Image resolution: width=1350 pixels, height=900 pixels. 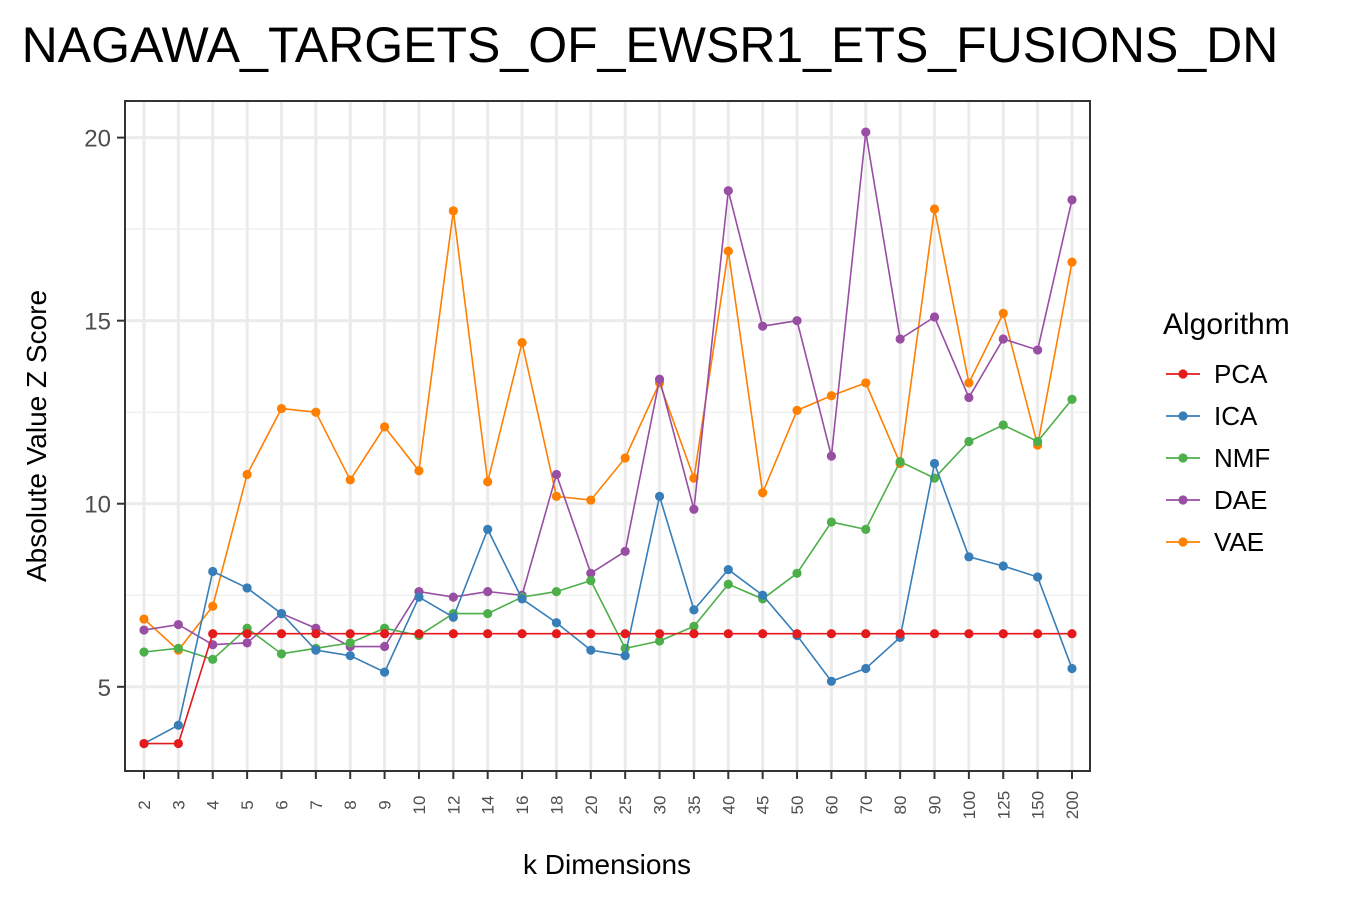 I want to click on y-tick-label: 10, so click(x=97, y=505).